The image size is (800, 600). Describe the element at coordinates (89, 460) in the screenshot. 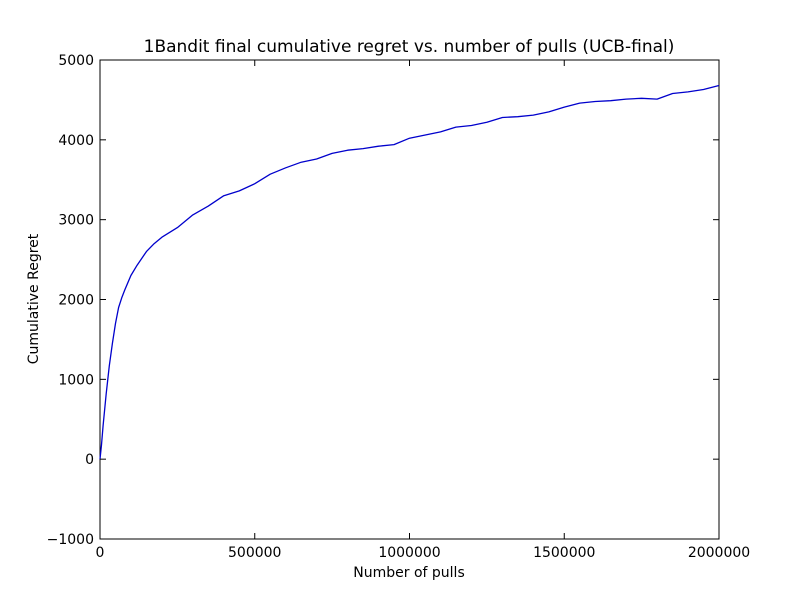

I see `y-tick-label: 0` at that location.